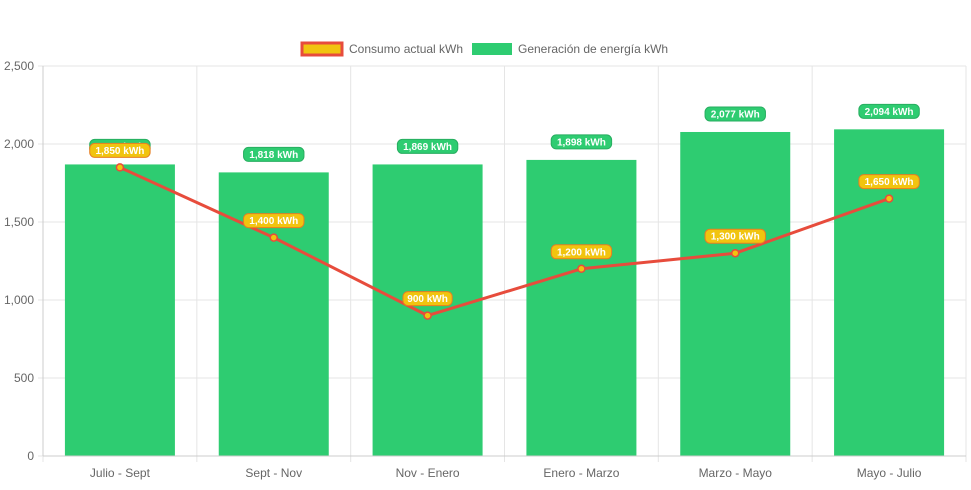 Image resolution: width=971 pixels, height=490 pixels. I want to click on line-data-label: 1,850 kWh, so click(119, 151).